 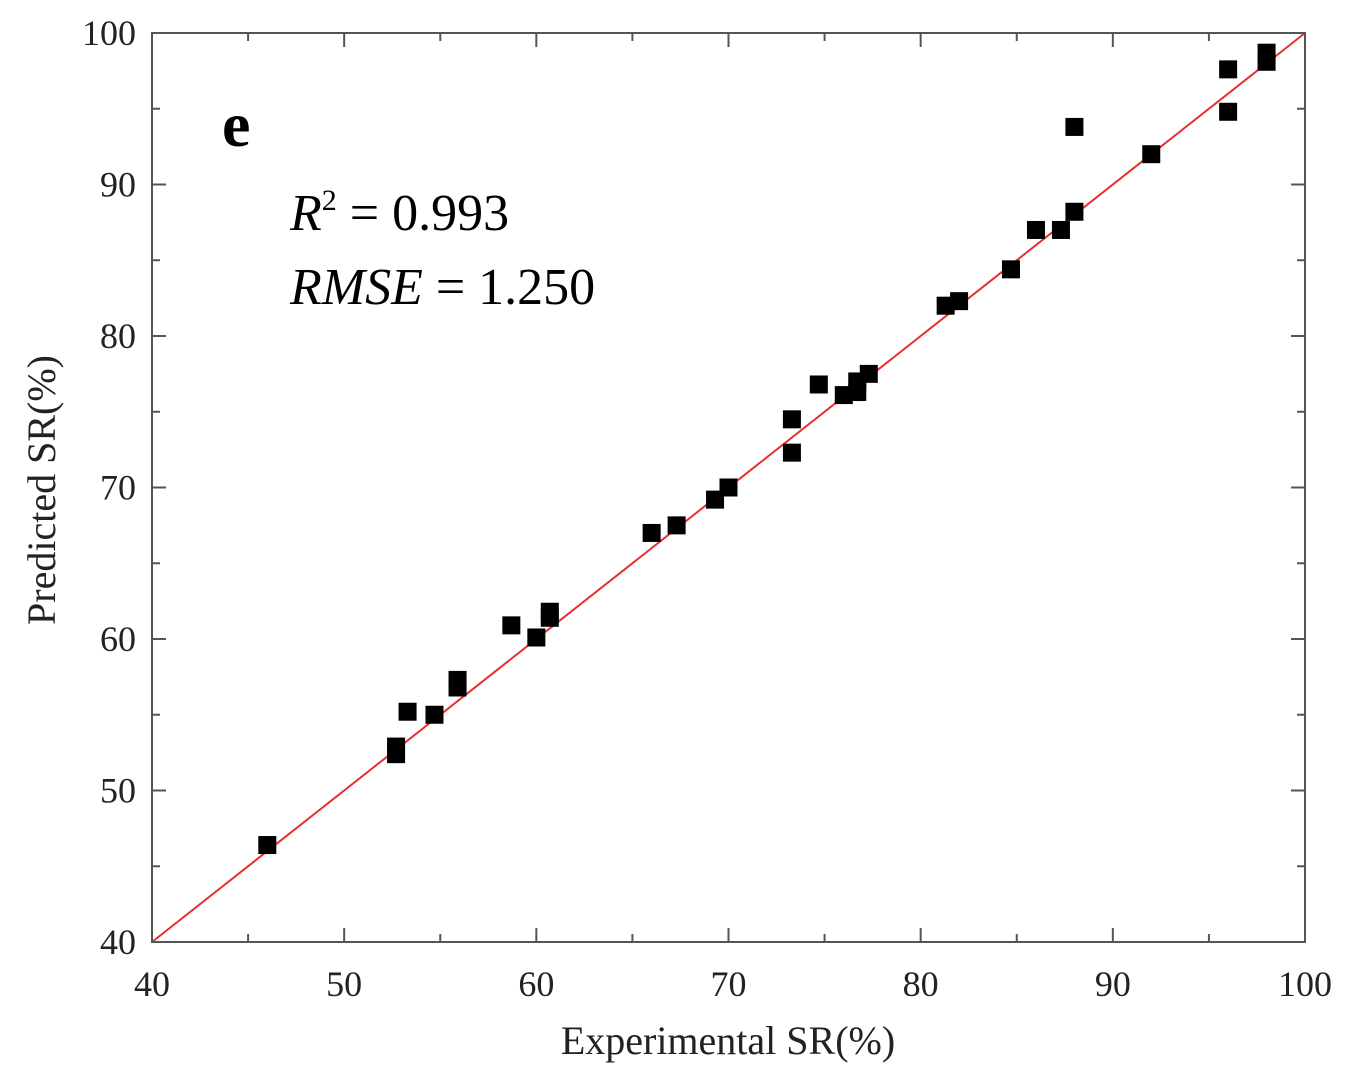 What do you see at coordinates (236, 124) in the screenshot?
I see `panel-label: e` at bounding box center [236, 124].